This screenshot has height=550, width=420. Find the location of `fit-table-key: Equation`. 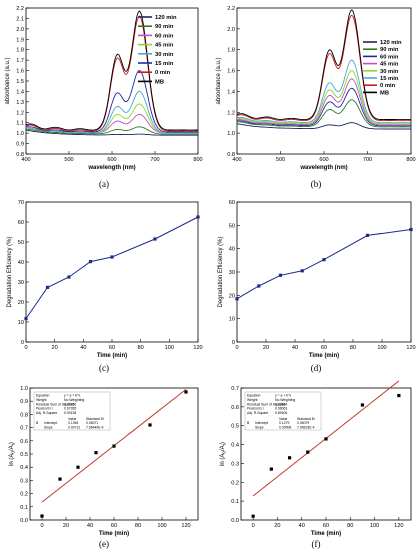

fit-table-key: Equation is located at coordinates (42, 396).